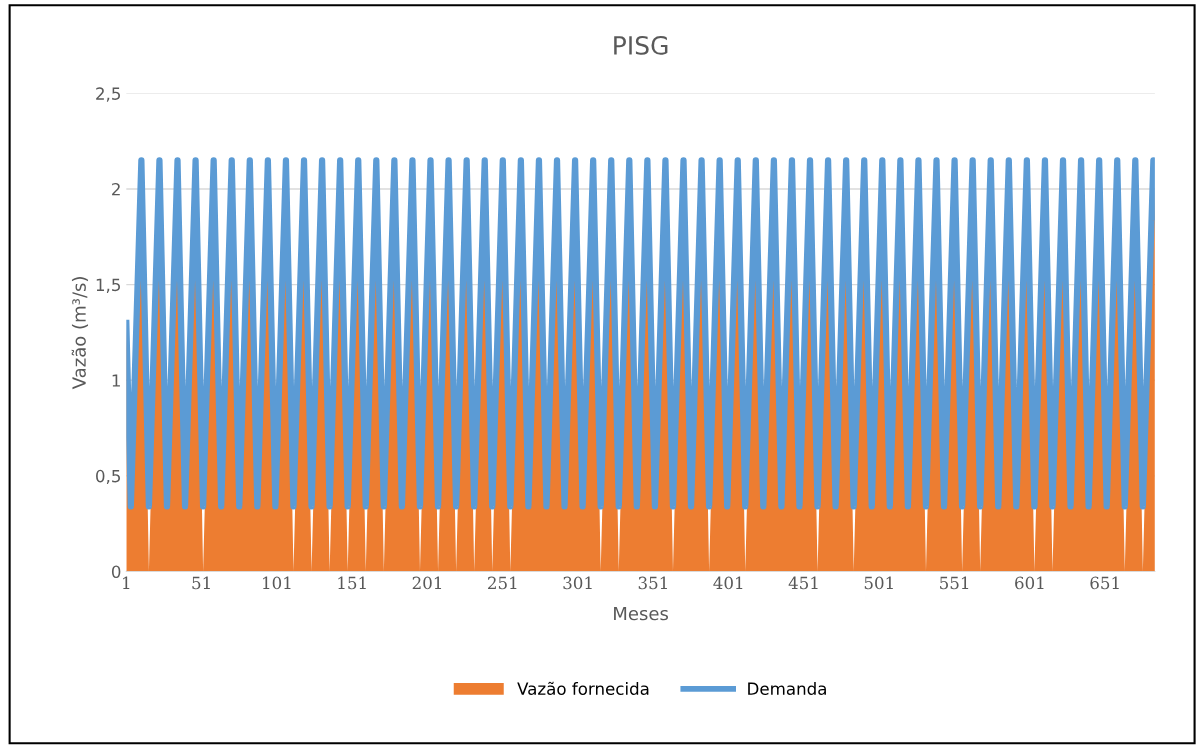 The height and width of the screenshot is (747, 1203). What do you see at coordinates (954, 583) in the screenshot?
I see `x-tick-label: 551` at bounding box center [954, 583].